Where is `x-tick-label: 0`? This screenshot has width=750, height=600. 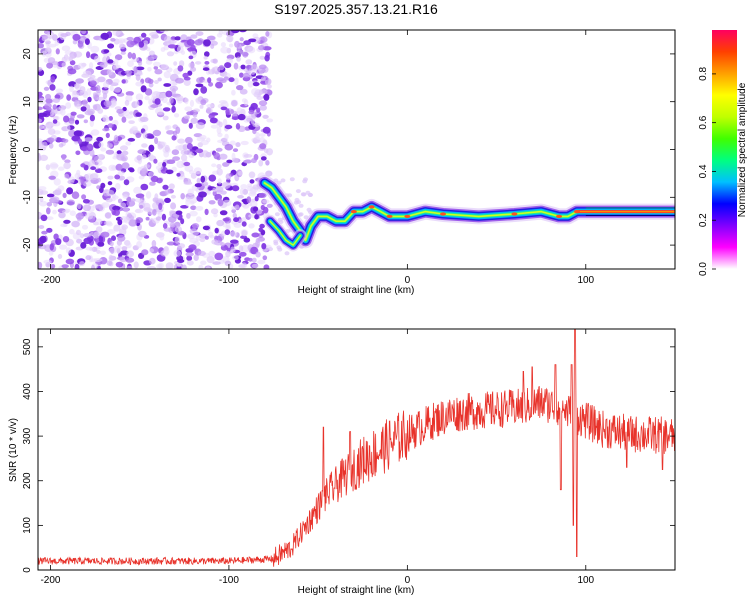
x-tick-label: 0 is located at coordinates (408, 580).